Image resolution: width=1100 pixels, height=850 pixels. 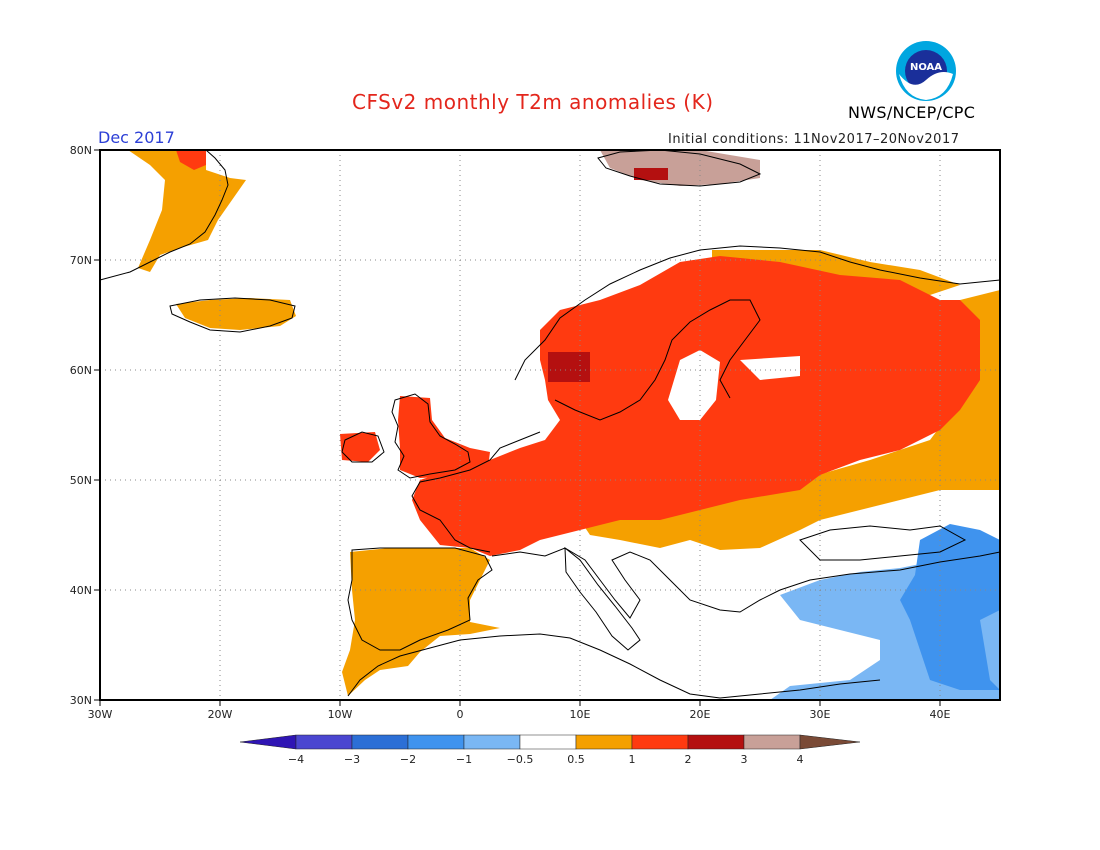 What do you see at coordinates (580, 714) in the screenshot?
I see `lon-tick-10e: 10E` at bounding box center [580, 714].